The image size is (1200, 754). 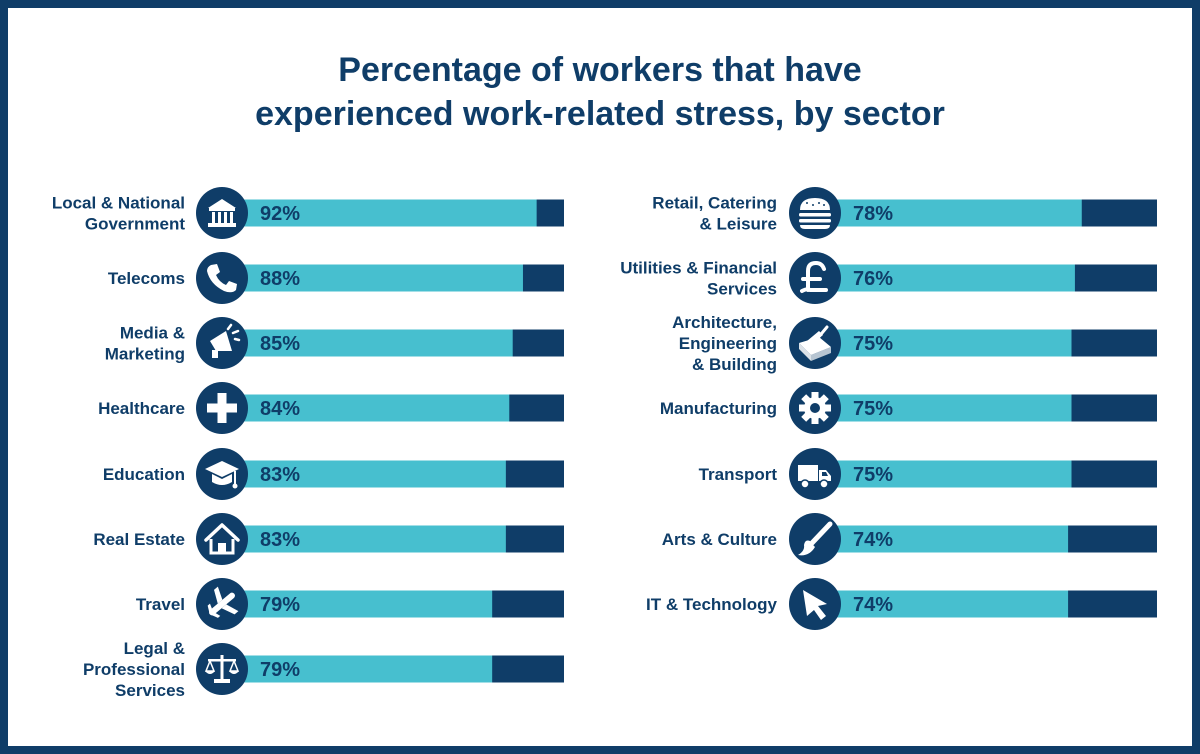 I want to click on bar-row-healthcare: 84% Healthcare, so click(x=331, y=408).